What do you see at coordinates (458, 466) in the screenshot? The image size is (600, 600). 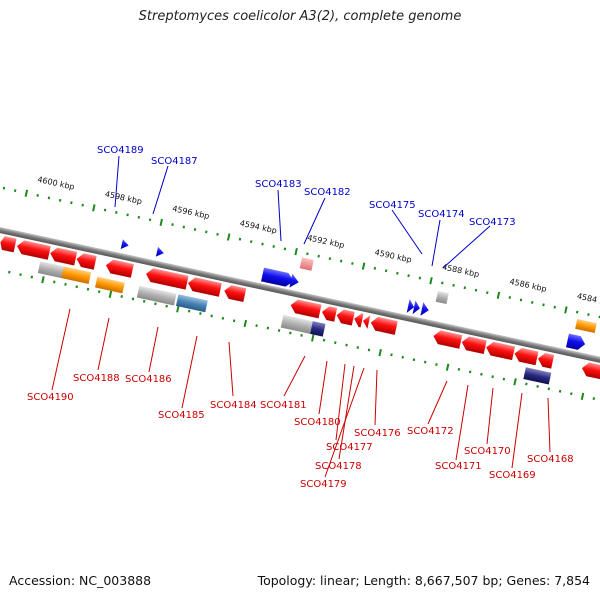 I see `gene-label: SCO4171` at bounding box center [458, 466].